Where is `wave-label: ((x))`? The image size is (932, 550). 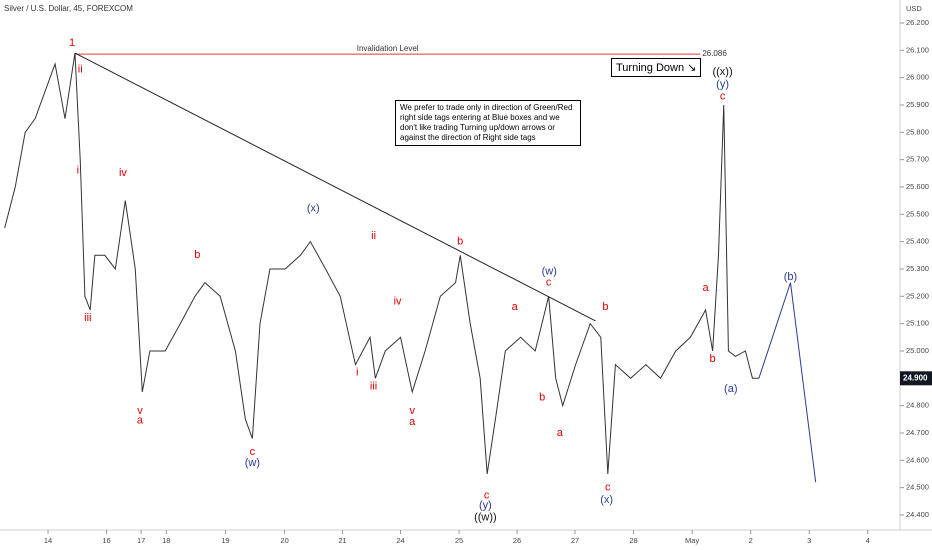
wave-label: ((x)) is located at coordinates (722, 72).